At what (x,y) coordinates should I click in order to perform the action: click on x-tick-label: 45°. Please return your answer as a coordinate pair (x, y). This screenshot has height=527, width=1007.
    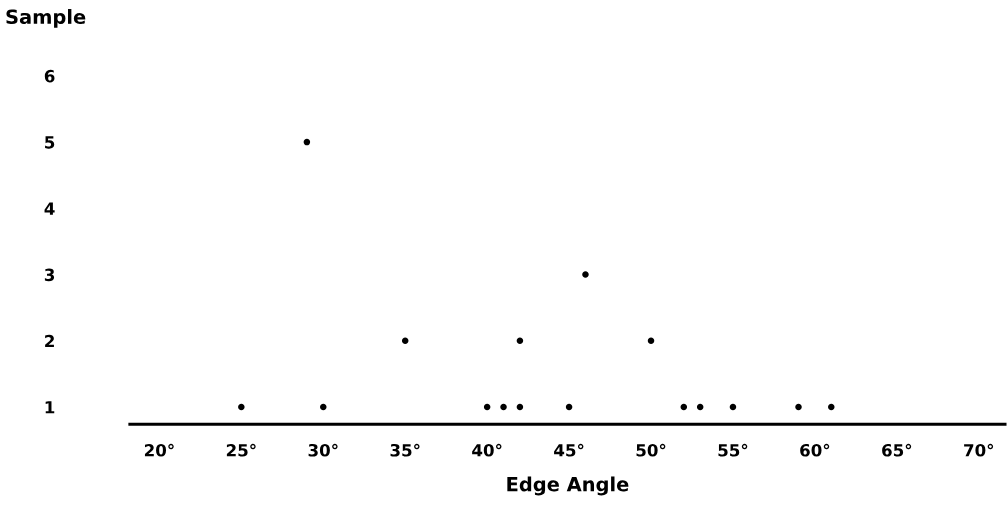
    Looking at the image, I should click on (569, 450).